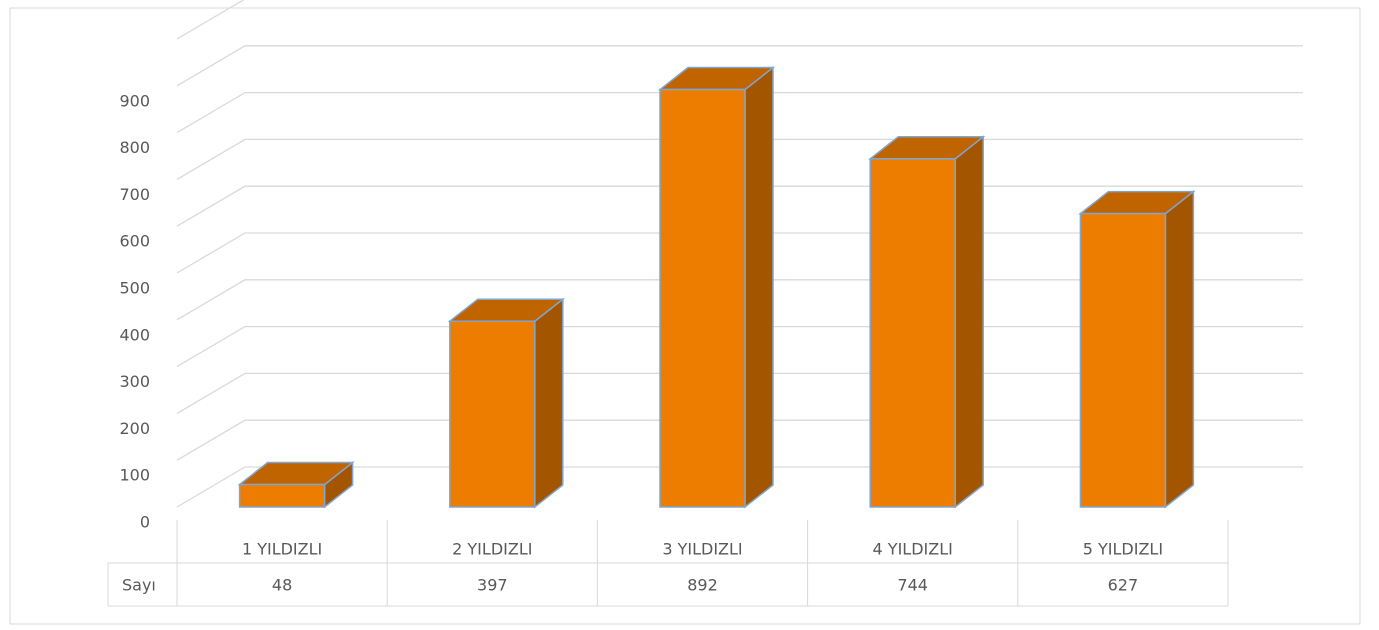 This screenshot has height=630, width=1379. I want to click on y-tick-label: 700, so click(134, 194).